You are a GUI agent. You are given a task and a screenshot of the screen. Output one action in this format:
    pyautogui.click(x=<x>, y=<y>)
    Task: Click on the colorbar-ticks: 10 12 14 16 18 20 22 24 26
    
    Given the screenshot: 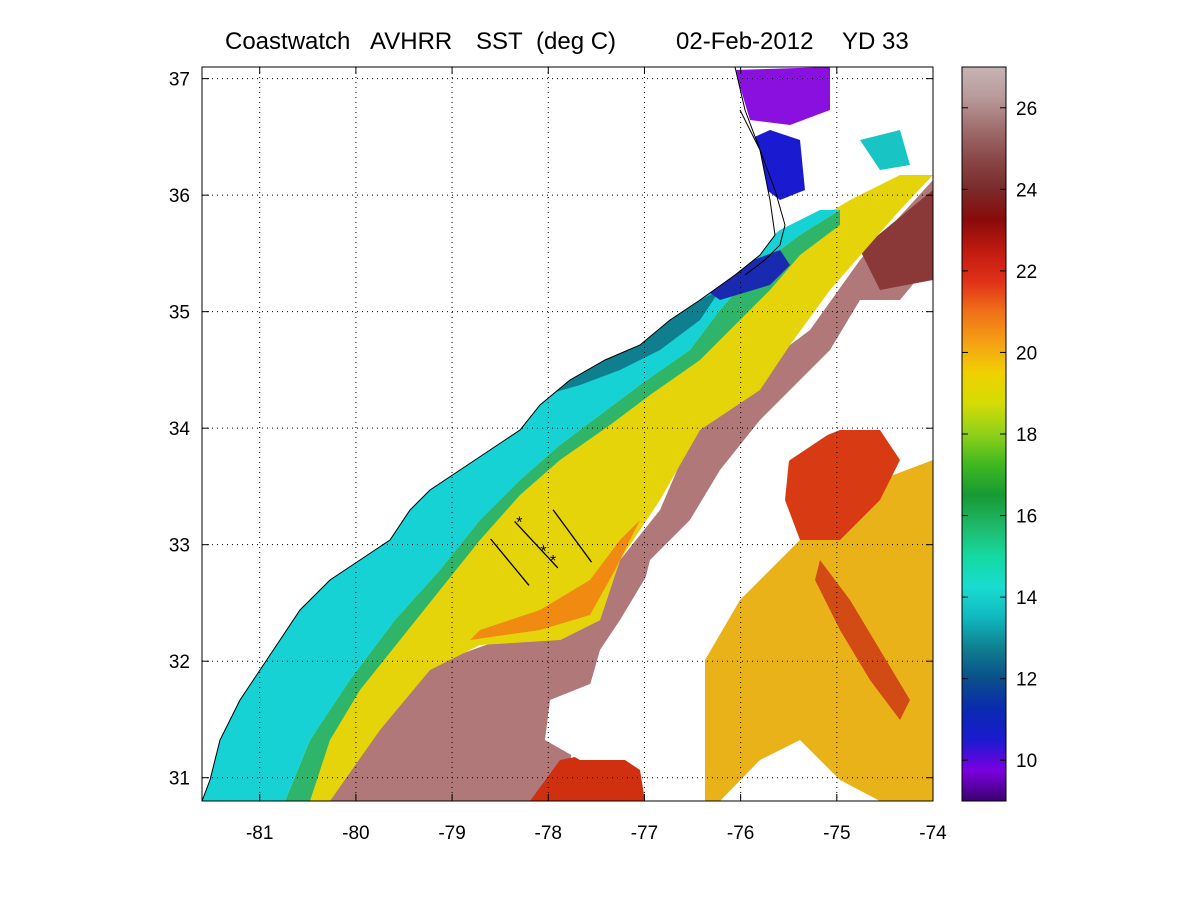 What is the action you would take?
    pyautogui.click(x=1000, y=435)
    